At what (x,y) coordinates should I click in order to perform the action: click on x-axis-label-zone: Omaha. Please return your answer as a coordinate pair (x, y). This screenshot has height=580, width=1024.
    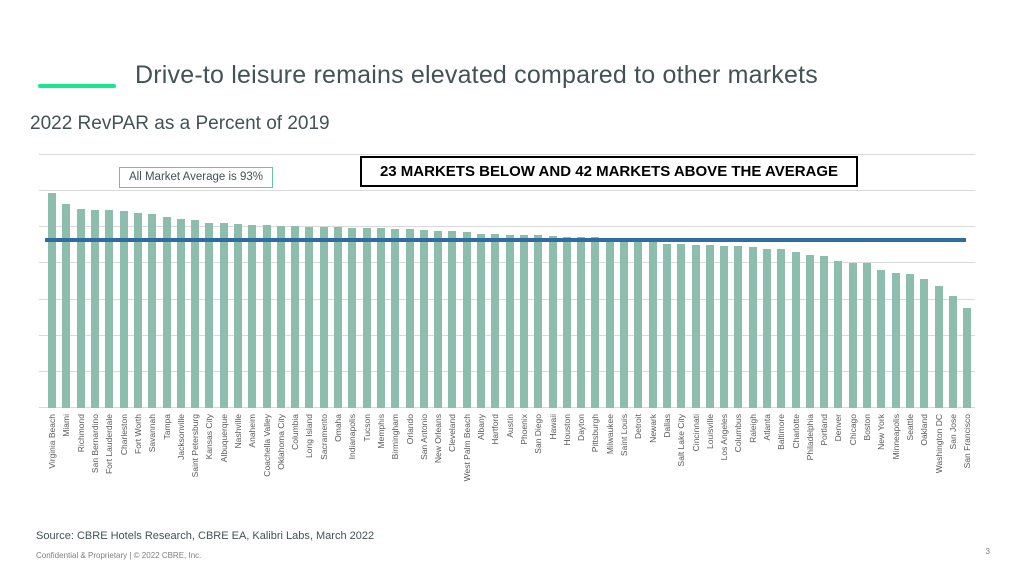
    Looking at the image, I should click on (338, 467).